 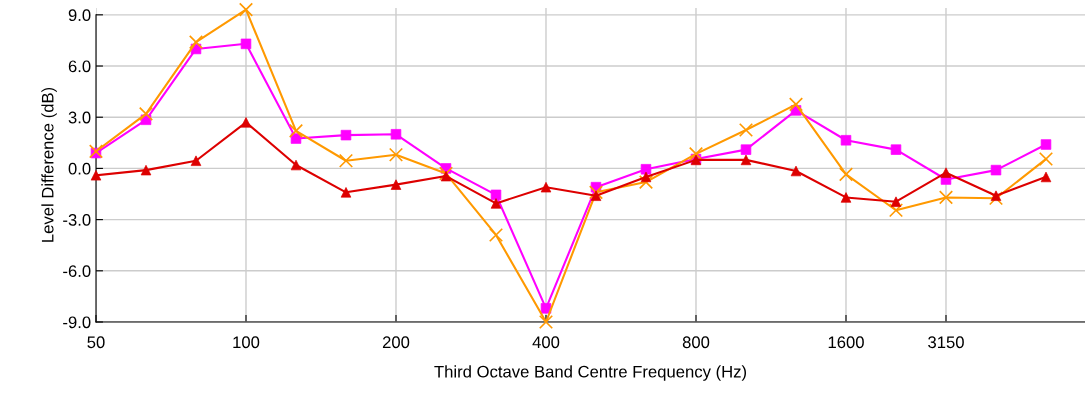 What do you see at coordinates (590, 373) in the screenshot?
I see `x-axis-title: Third Octave Band Centre Frequency (Hz)` at bounding box center [590, 373].